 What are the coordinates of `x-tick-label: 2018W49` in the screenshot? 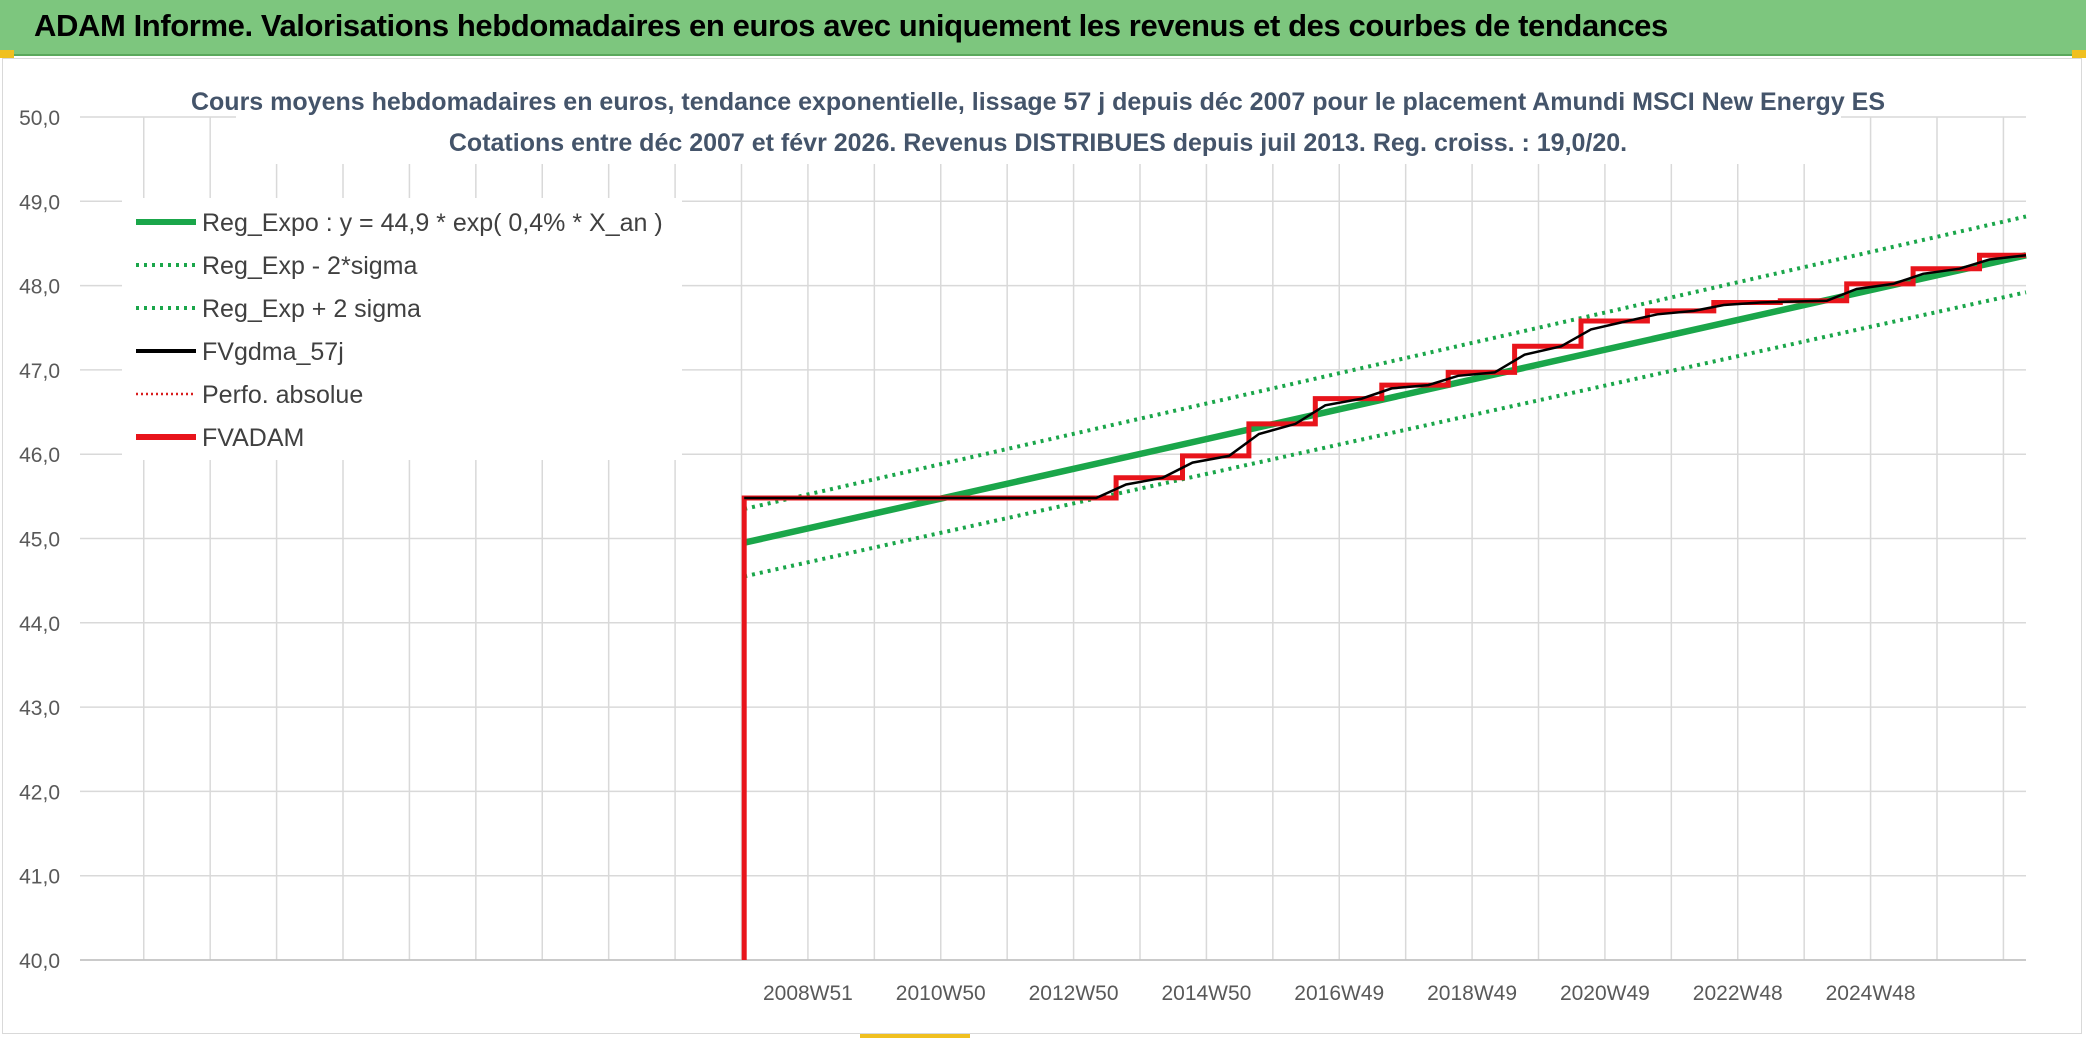 It's located at (1472, 993).